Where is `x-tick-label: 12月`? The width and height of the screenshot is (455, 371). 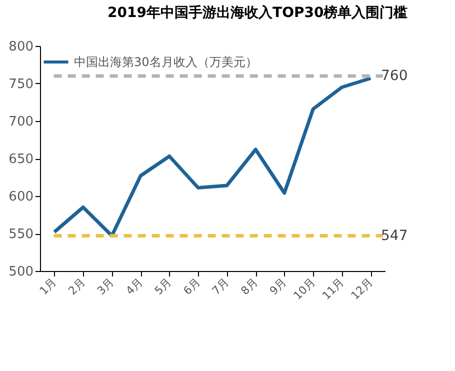
x-tick-label: 12月 is located at coordinates (362, 289).